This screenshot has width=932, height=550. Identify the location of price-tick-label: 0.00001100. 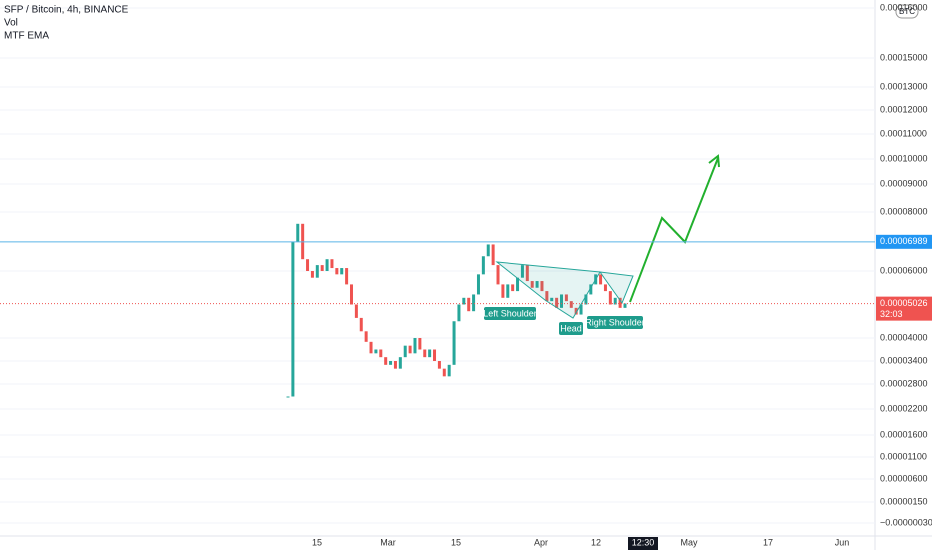
(903, 456).